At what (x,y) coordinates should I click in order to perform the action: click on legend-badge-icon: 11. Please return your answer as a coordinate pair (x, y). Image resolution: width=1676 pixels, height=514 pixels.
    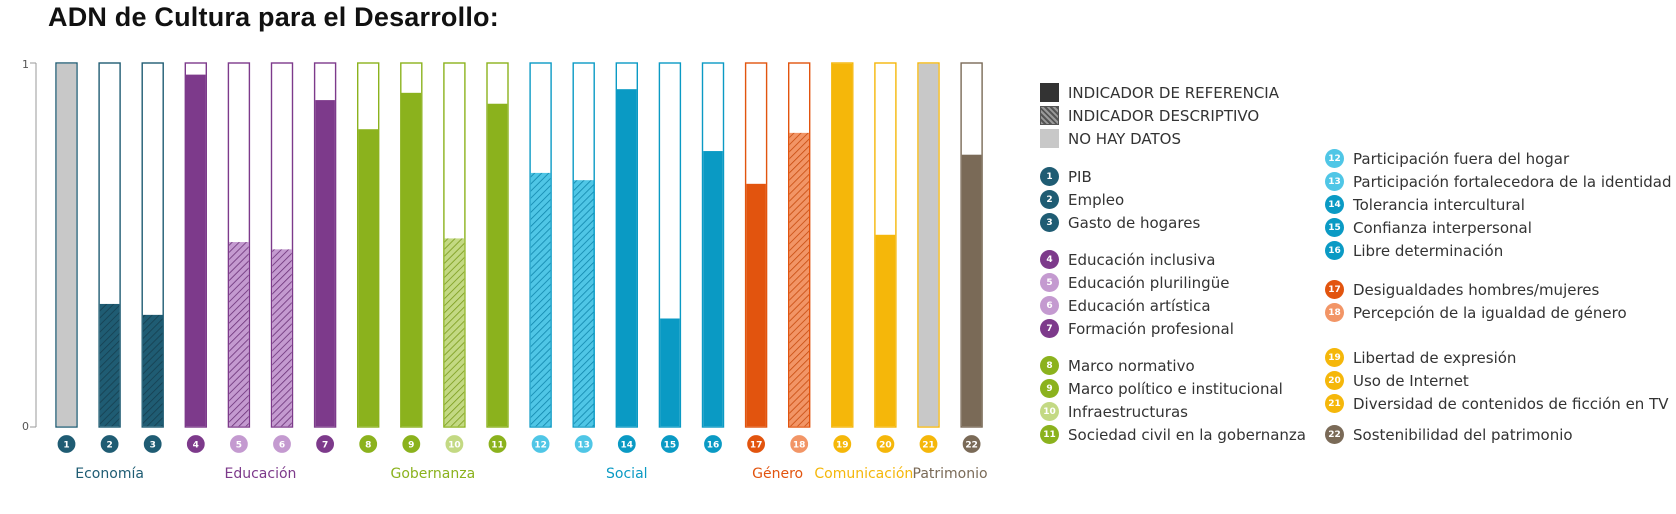
    Looking at the image, I should click on (1049, 434).